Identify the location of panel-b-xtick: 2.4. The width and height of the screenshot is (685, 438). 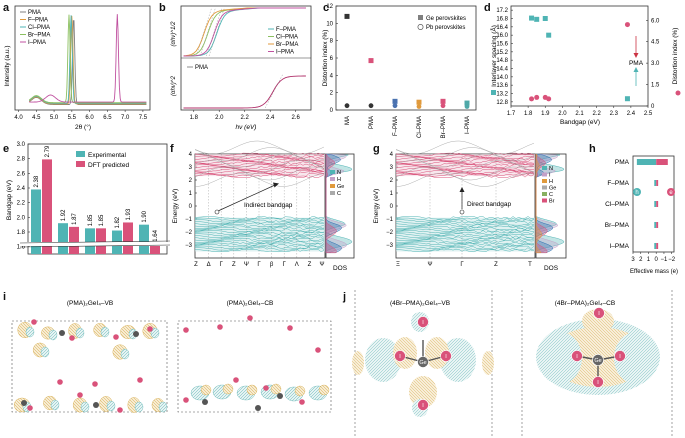
(270, 118).